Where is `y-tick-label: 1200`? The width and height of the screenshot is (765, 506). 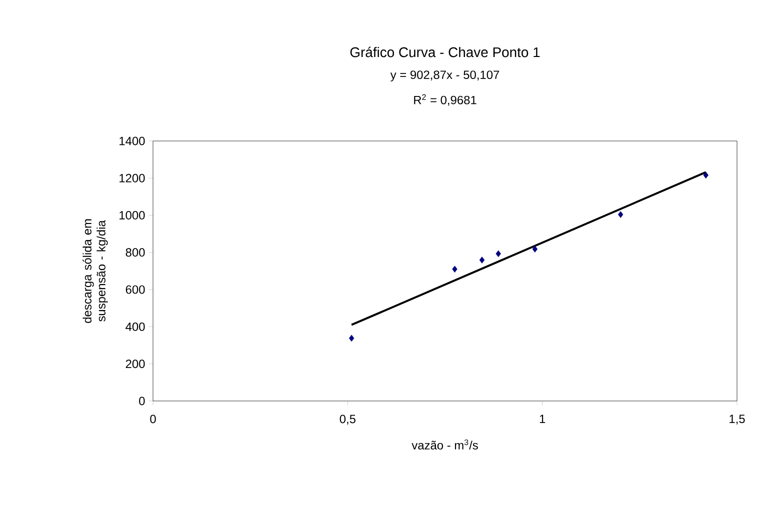
y-tick-label: 1200 is located at coordinates (132, 178).